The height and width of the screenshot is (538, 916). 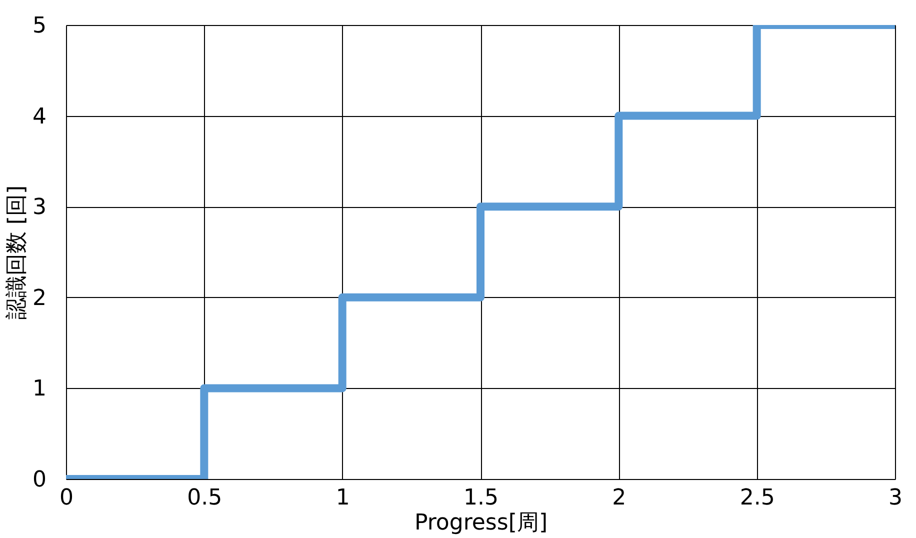 What do you see at coordinates (481, 498) in the screenshot?
I see `x-tick-label: 1.5` at bounding box center [481, 498].